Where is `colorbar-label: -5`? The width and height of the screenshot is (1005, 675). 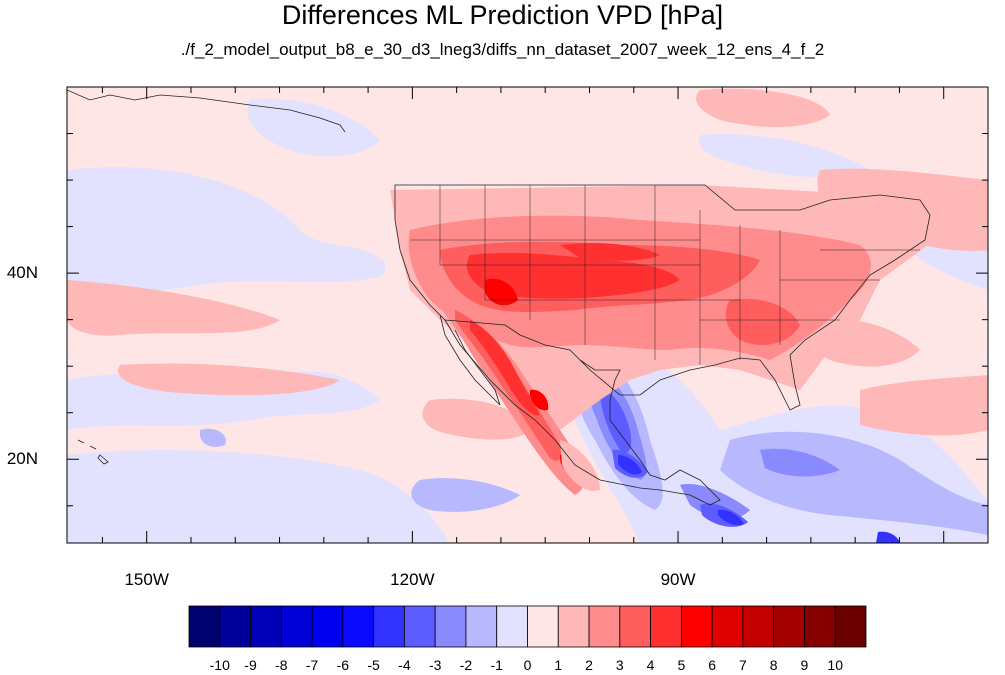 colorbar-label: -5 is located at coordinates (373, 665).